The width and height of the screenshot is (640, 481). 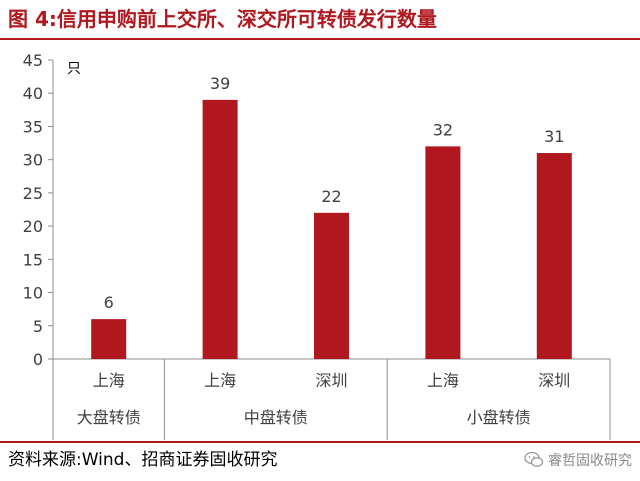 What do you see at coordinates (38, 359) in the screenshot?
I see `y-tick-label: 0` at bounding box center [38, 359].